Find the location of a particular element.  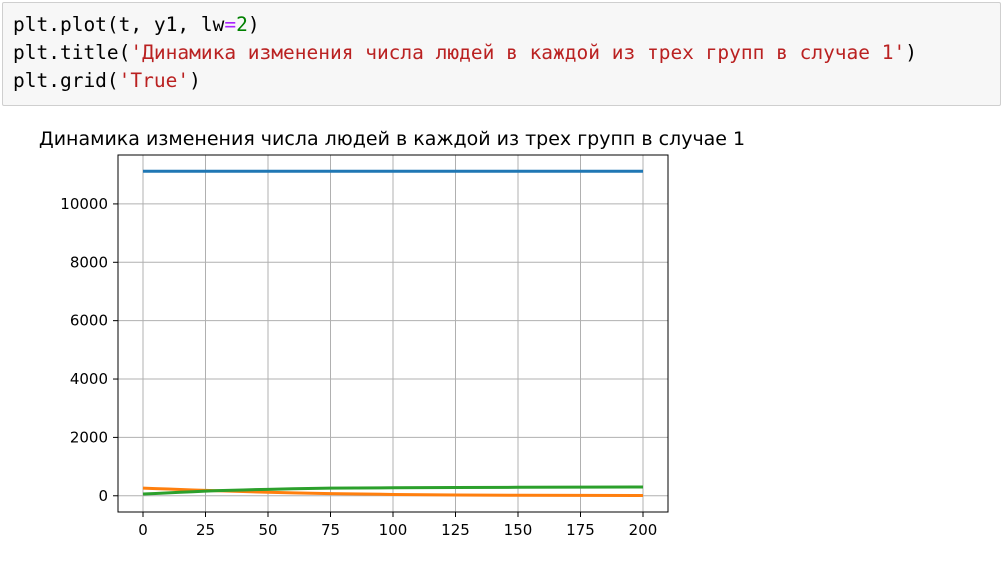

code-token: 'True' is located at coordinates (154, 80).